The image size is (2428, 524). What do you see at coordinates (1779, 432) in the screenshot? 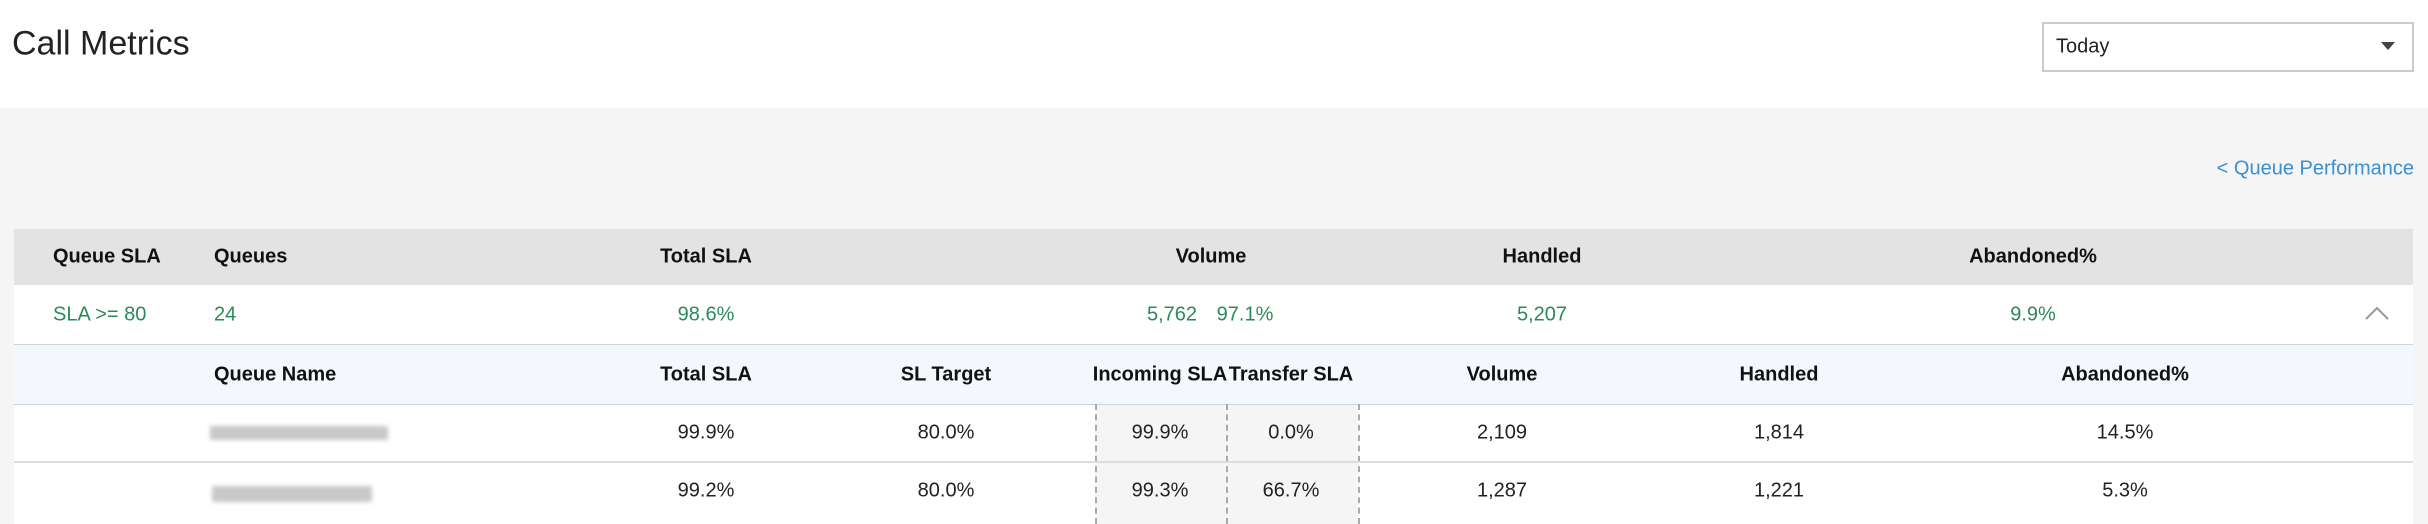
I see `detail-cell: 1,814` at bounding box center [1779, 432].